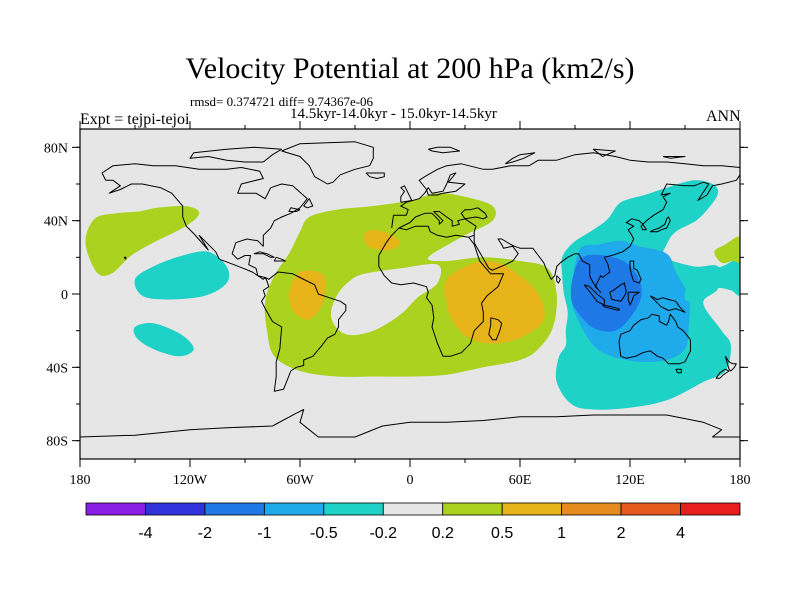  I want to click on x-tick-label: 60W, so click(300, 480).